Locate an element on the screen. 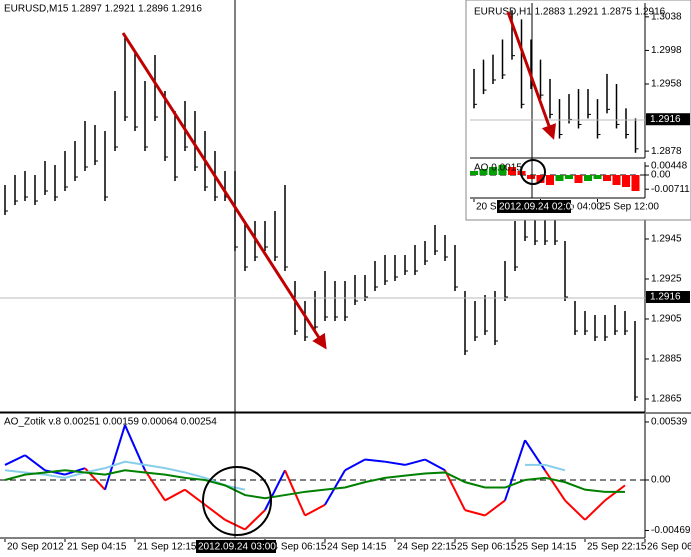 The width and height of the screenshot is (691, 557). x-tick-label: 24 Sep 14:15 is located at coordinates (357, 547).